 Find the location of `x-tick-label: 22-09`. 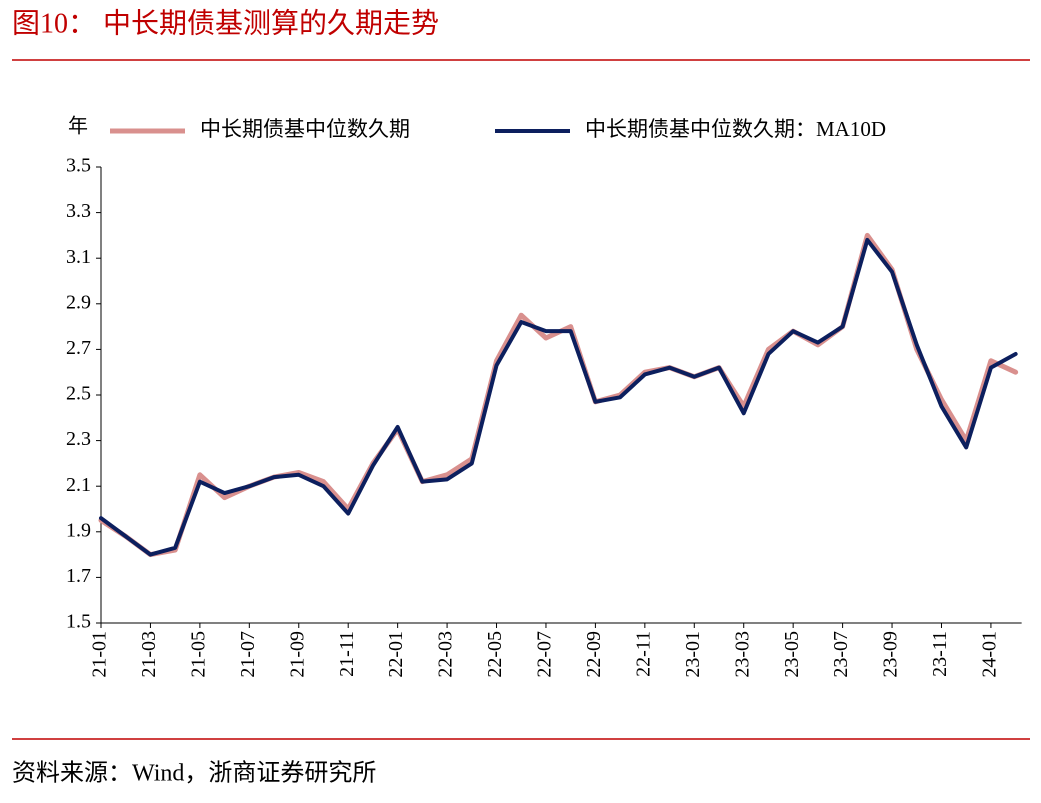

x-tick-label: 22-09 is located at coordinates (594, 654).